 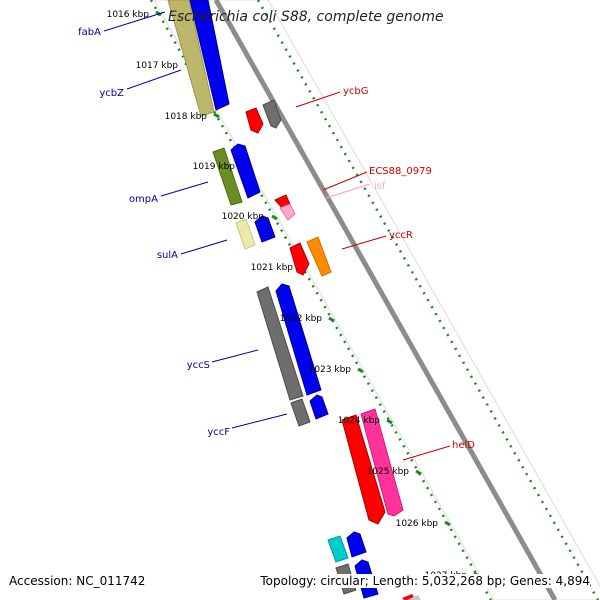 I want to click on gene-label-ECS88_0979: ECS88_0979, so click(x=400, y=171).